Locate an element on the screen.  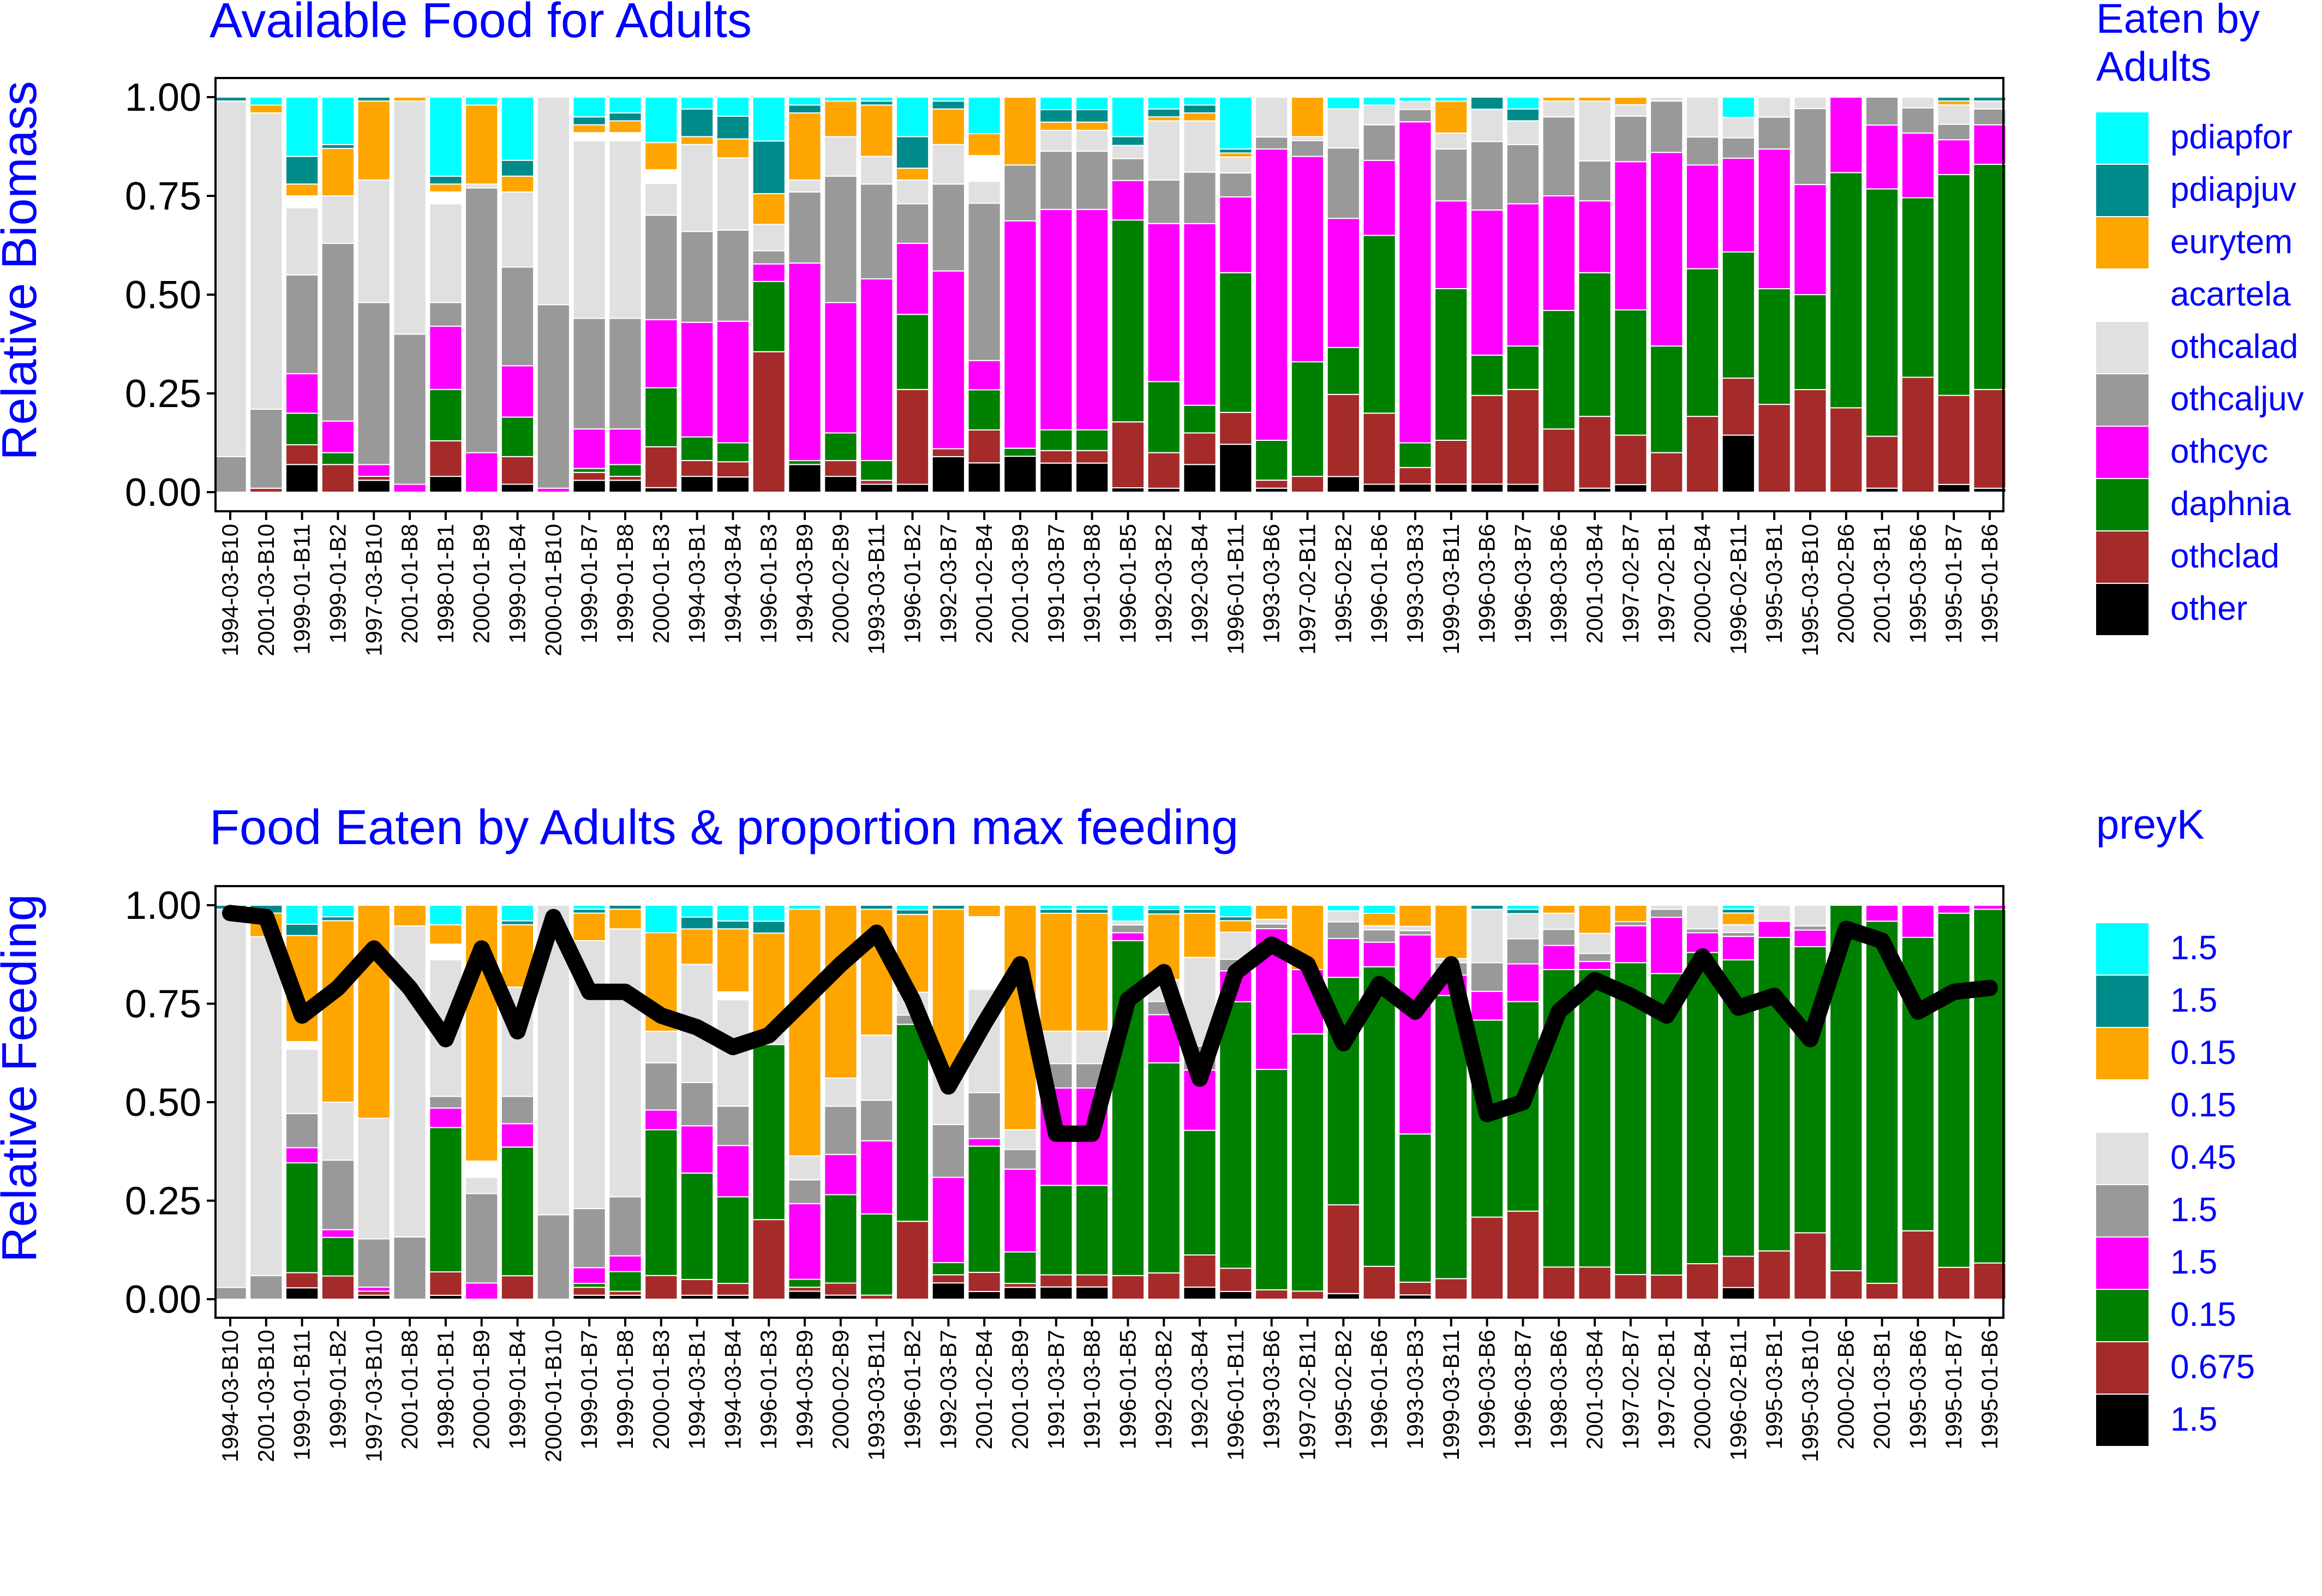
bar-segment-othcalad-2000-02-B4 is located at coordinates (1702, 117).